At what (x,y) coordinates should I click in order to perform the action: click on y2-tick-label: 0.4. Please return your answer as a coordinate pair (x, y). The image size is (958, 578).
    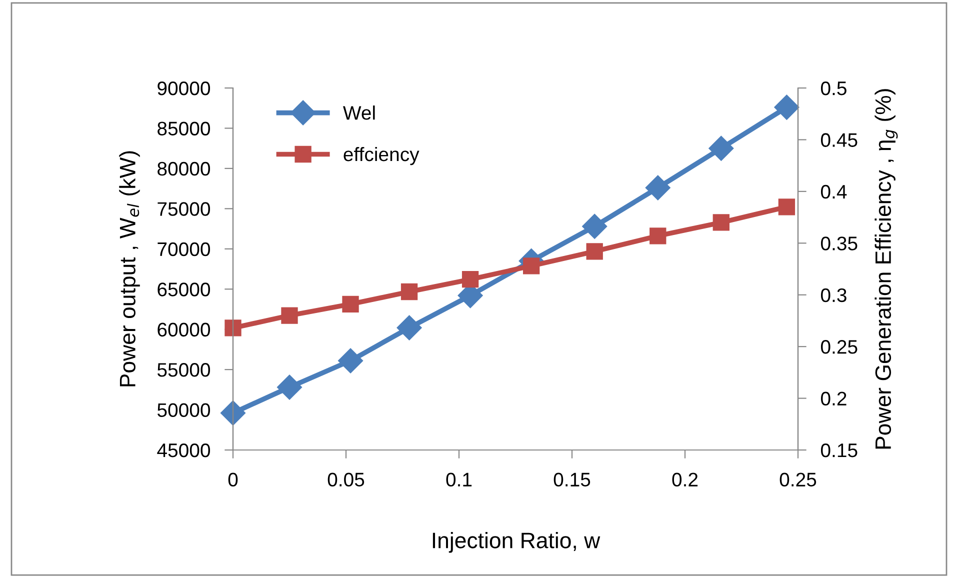
    Looking at the image, I should click on (833, 191).